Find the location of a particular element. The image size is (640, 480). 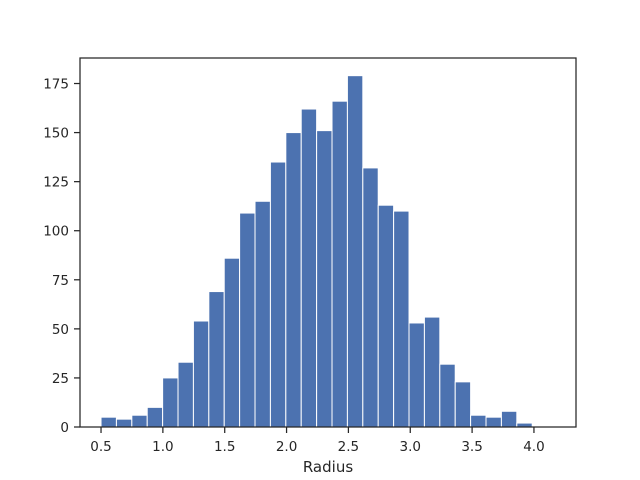

x-tick-label: 2.5 is located at coordinates (348, 447).